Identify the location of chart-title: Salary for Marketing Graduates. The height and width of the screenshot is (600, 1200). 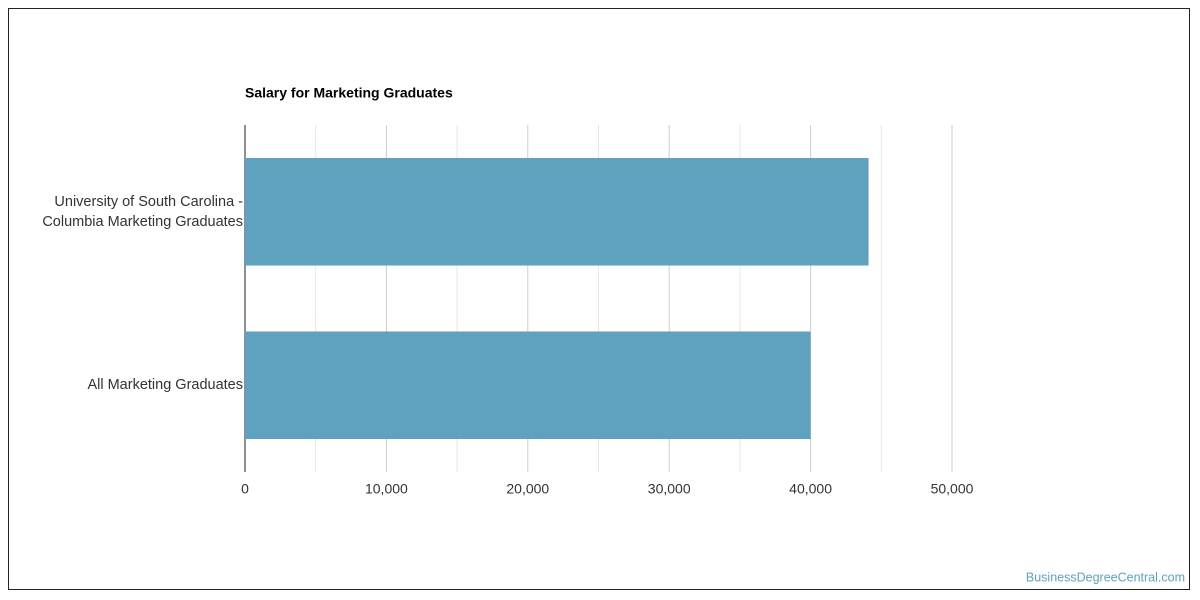
(349, 93).